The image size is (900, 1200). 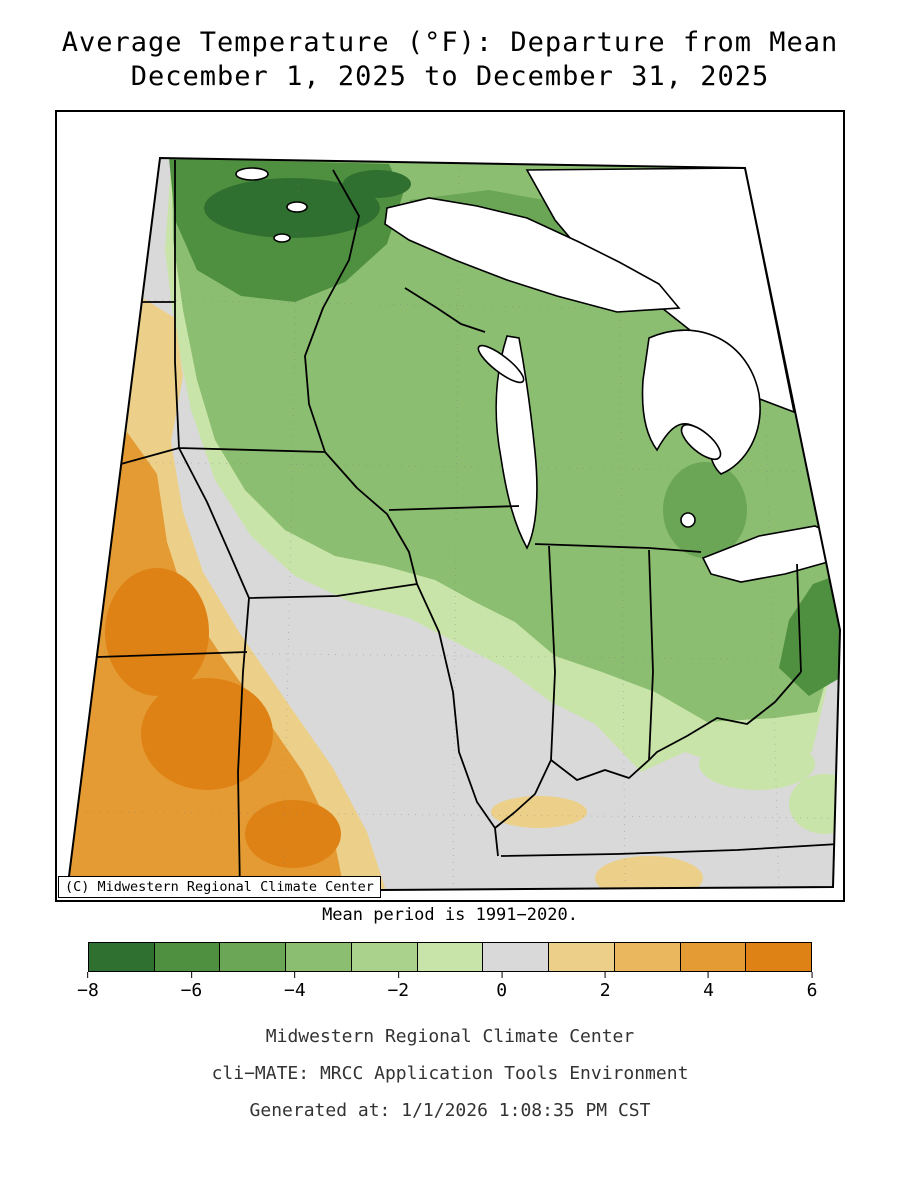 I want to click on color-legend: −8 −6 −4 −2 0 2 4 6, so click(x=447, y=975).